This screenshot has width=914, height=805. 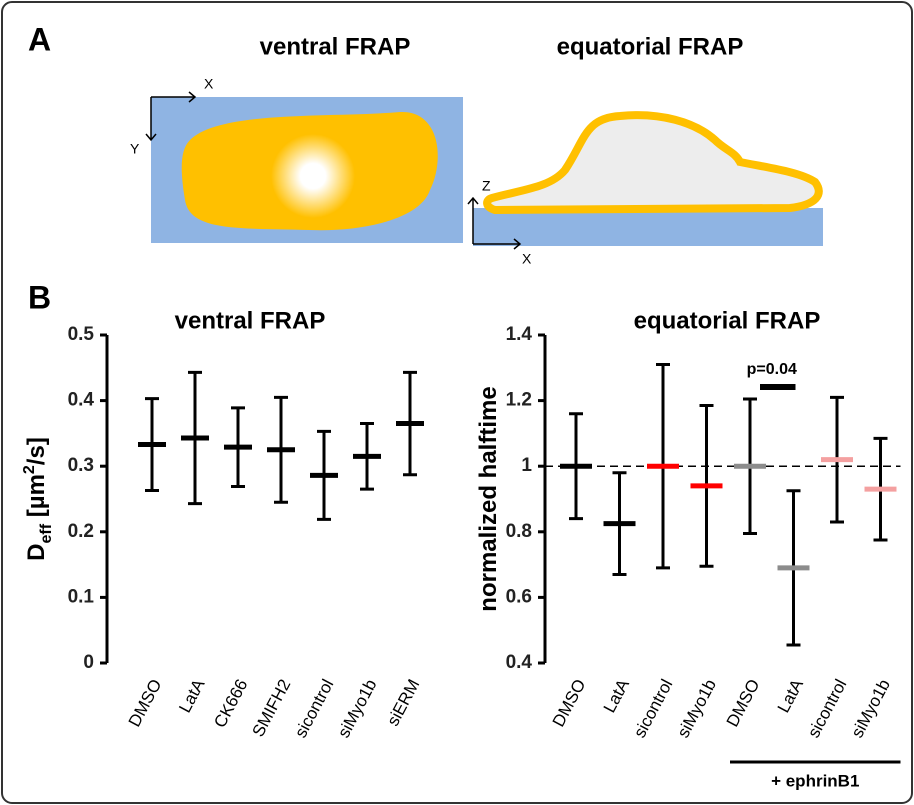 What do you see at coordinates (650, 46) in the screenshot?
I see `panel-title: equatorial FRAP` at bounding box center [650, 46].